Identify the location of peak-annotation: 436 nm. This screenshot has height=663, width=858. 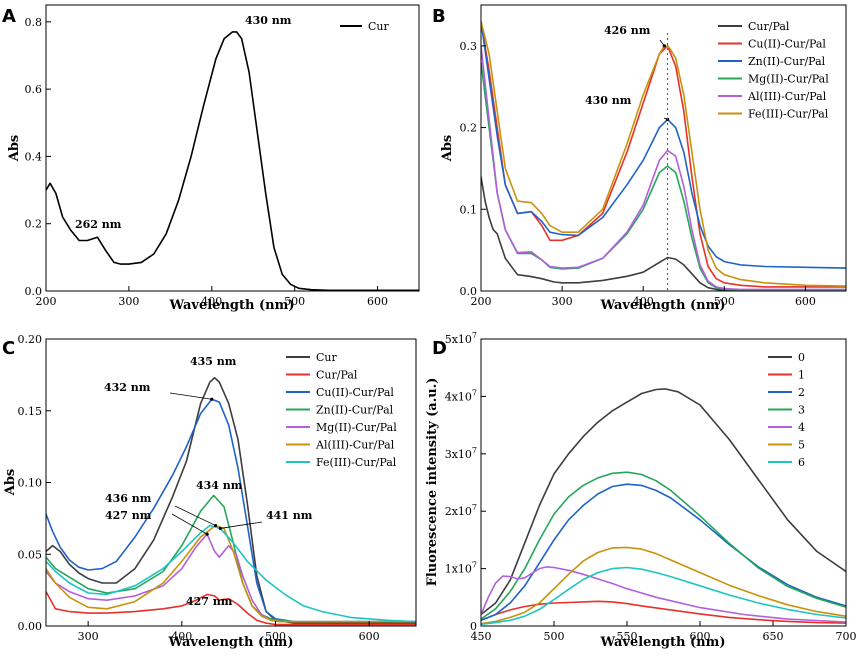
(128, 498).